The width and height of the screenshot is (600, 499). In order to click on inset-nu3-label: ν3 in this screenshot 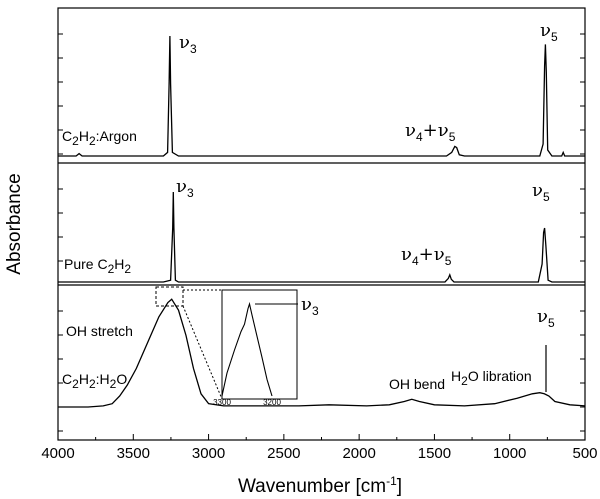, I will do `click(310, 306)`.